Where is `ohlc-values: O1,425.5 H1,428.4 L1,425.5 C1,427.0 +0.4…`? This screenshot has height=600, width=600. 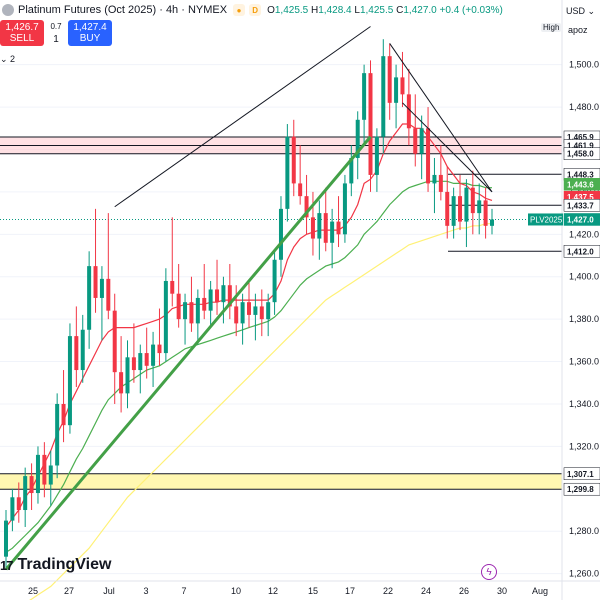 ohlc-values: O1,425.5 H1,428.4 L1,425.5 C1,427.0 +0.4… is located at coordinates (385, 10).